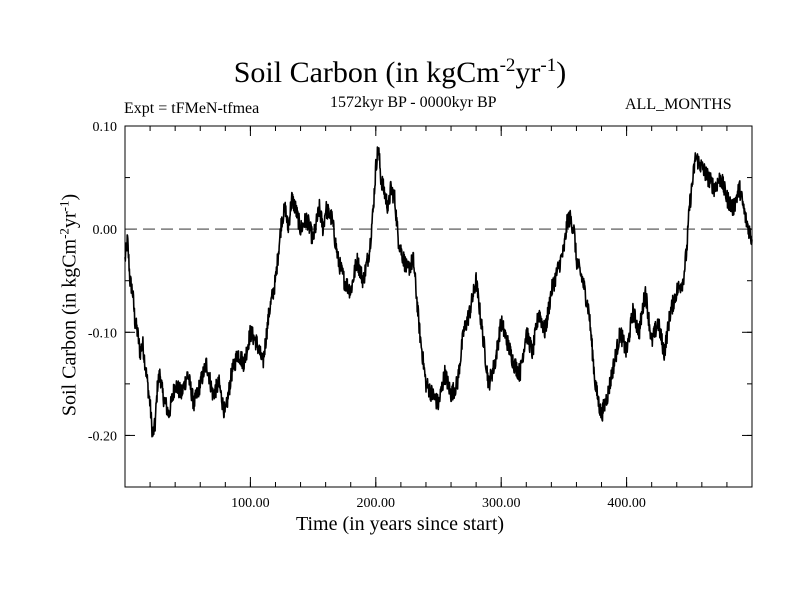 The width and height of the screenshot is (800, 600). What do you see at coordinates (192, 108) in the screenshot?
I see `experiment-label: Expt = tFMeN-tfmea` at bounding box center [192, 108].